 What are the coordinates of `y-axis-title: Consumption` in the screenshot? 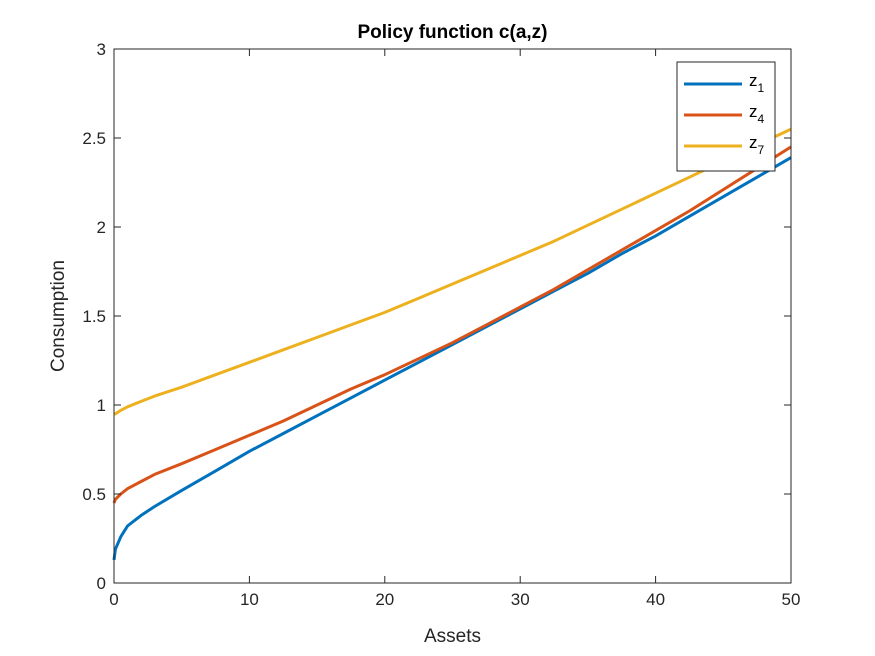 It's located at (58, 316).